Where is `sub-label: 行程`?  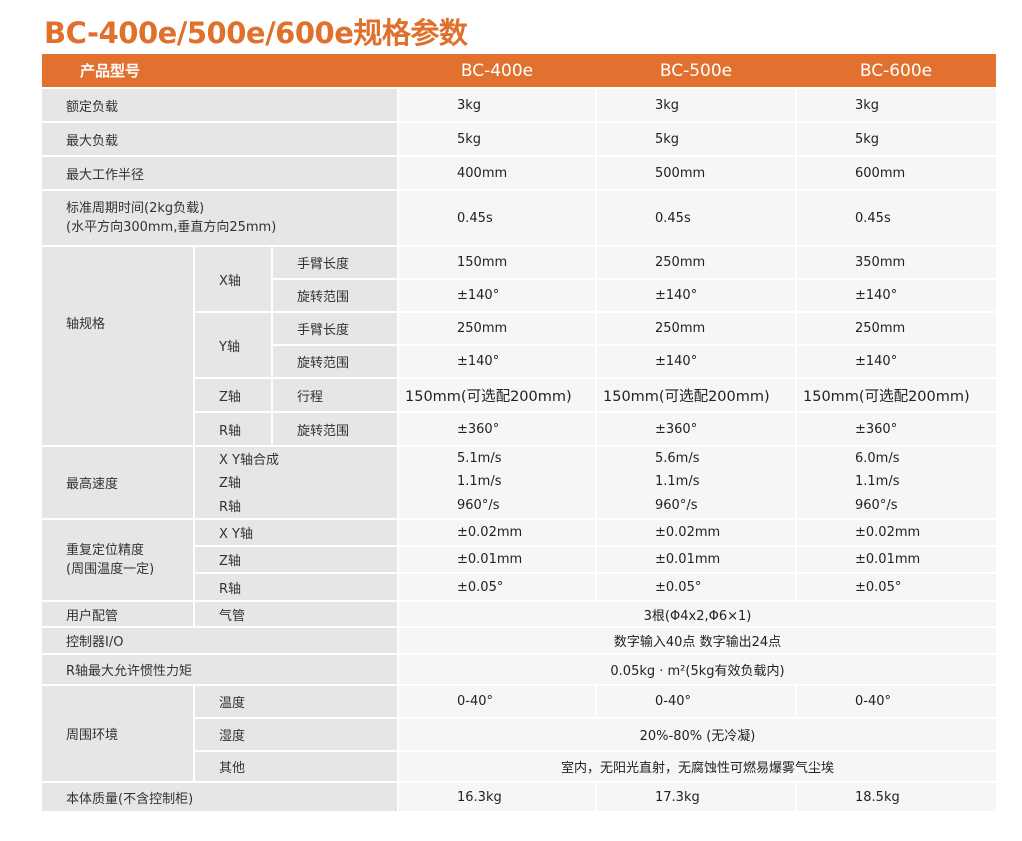 sub-label: 行程 is located at coordinates (335, 395).